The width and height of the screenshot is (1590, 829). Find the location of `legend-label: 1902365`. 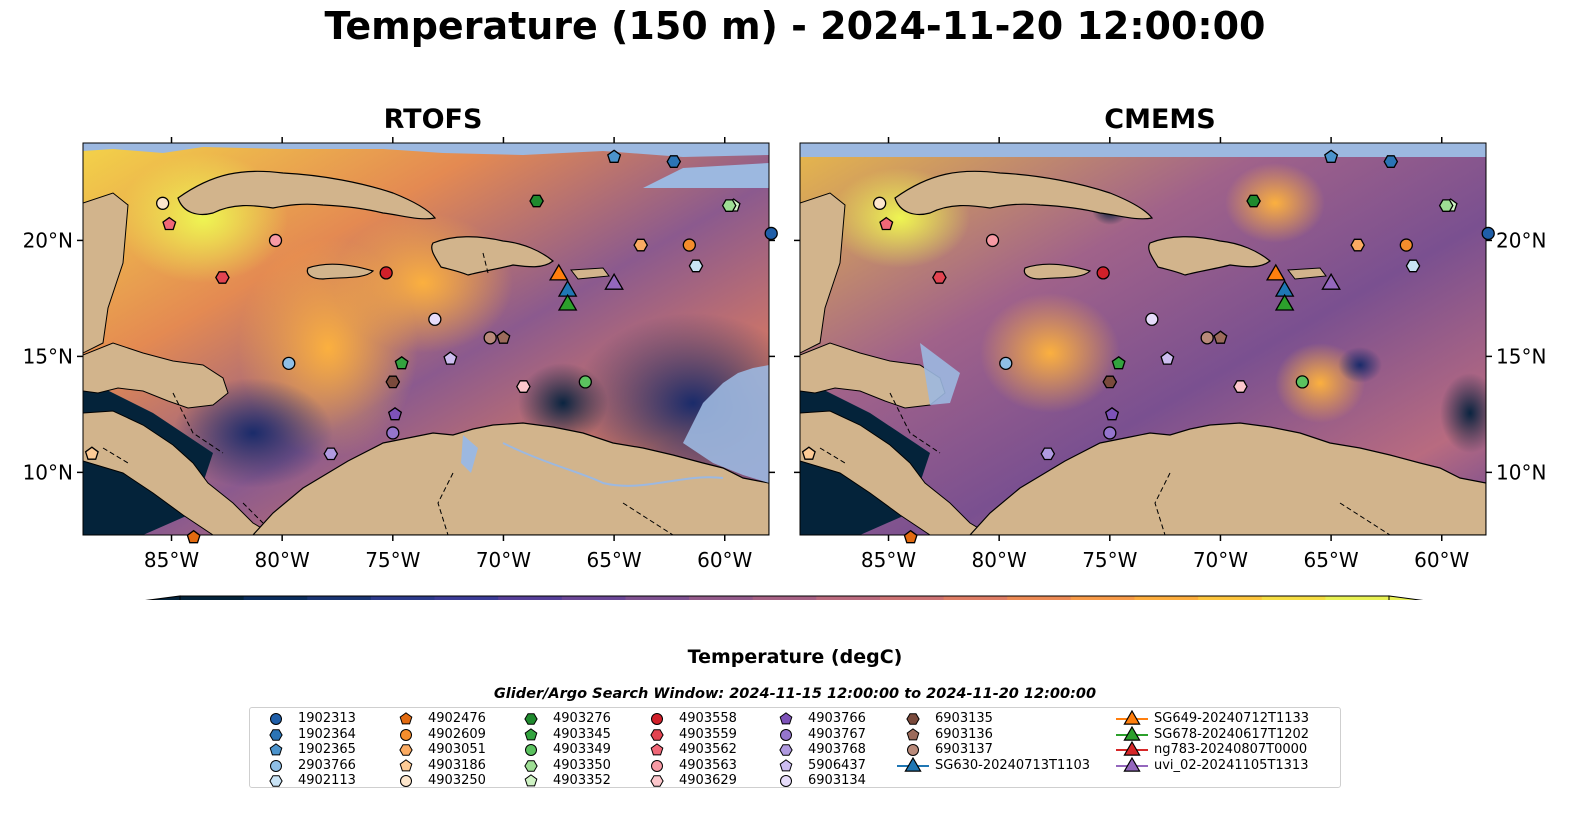

legend-label: 1902365 is located at coordinates (327, 749).